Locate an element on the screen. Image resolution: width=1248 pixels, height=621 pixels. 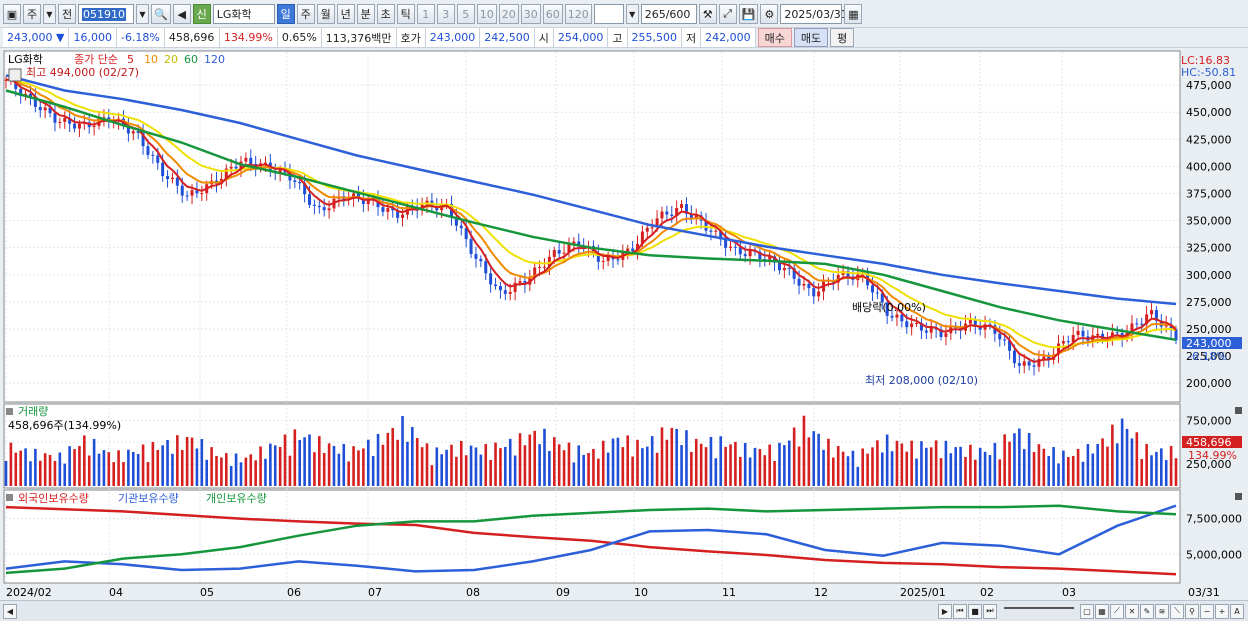
save-icon: 💾 is located at coordinates (748, 14).